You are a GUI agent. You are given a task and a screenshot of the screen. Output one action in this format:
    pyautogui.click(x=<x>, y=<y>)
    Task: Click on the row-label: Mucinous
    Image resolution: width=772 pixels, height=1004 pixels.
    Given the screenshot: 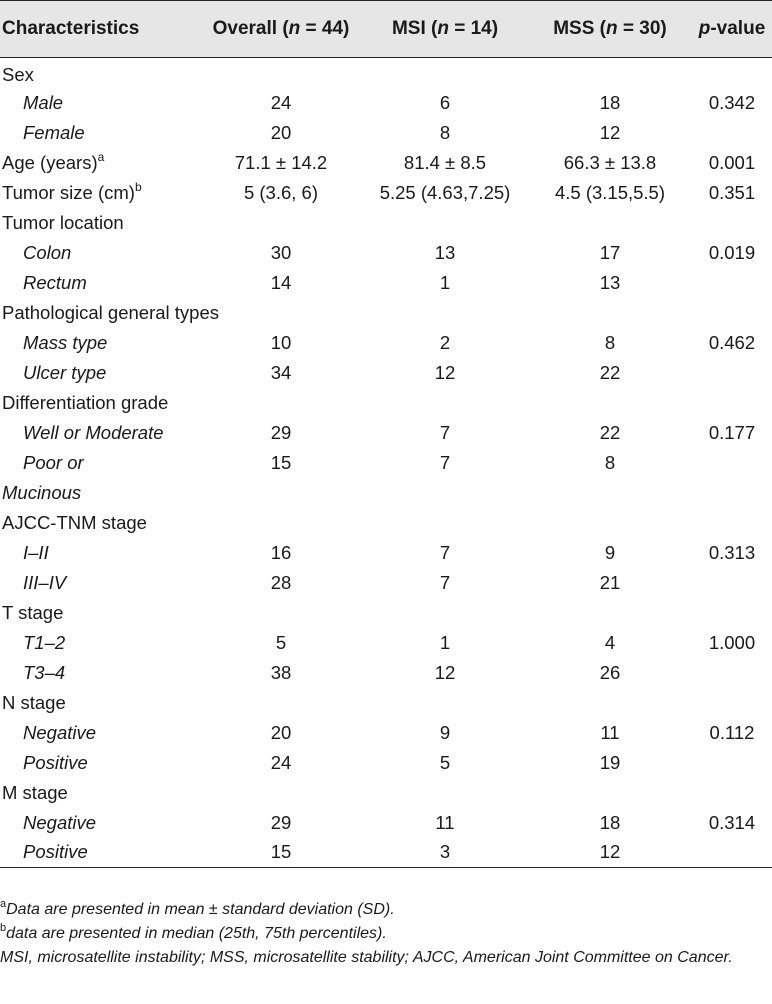 What is the action you would take?
    pyautogui.click(x=42, y=492)
    